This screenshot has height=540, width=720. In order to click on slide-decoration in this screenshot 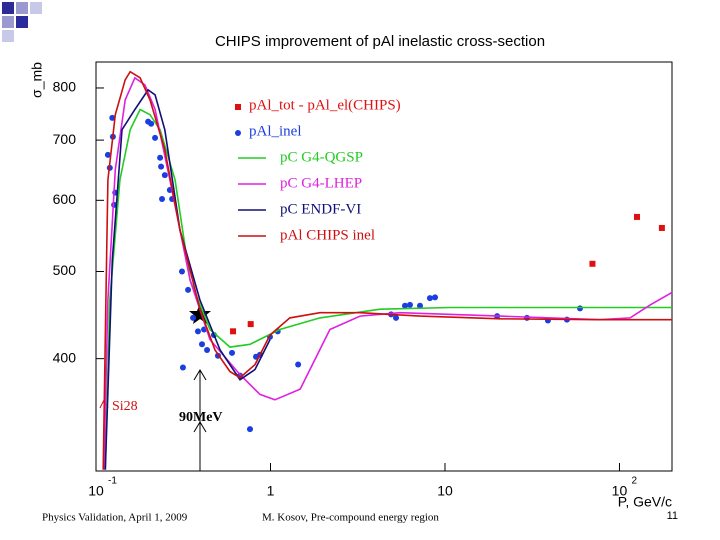, I will do `click(22, 22)`.